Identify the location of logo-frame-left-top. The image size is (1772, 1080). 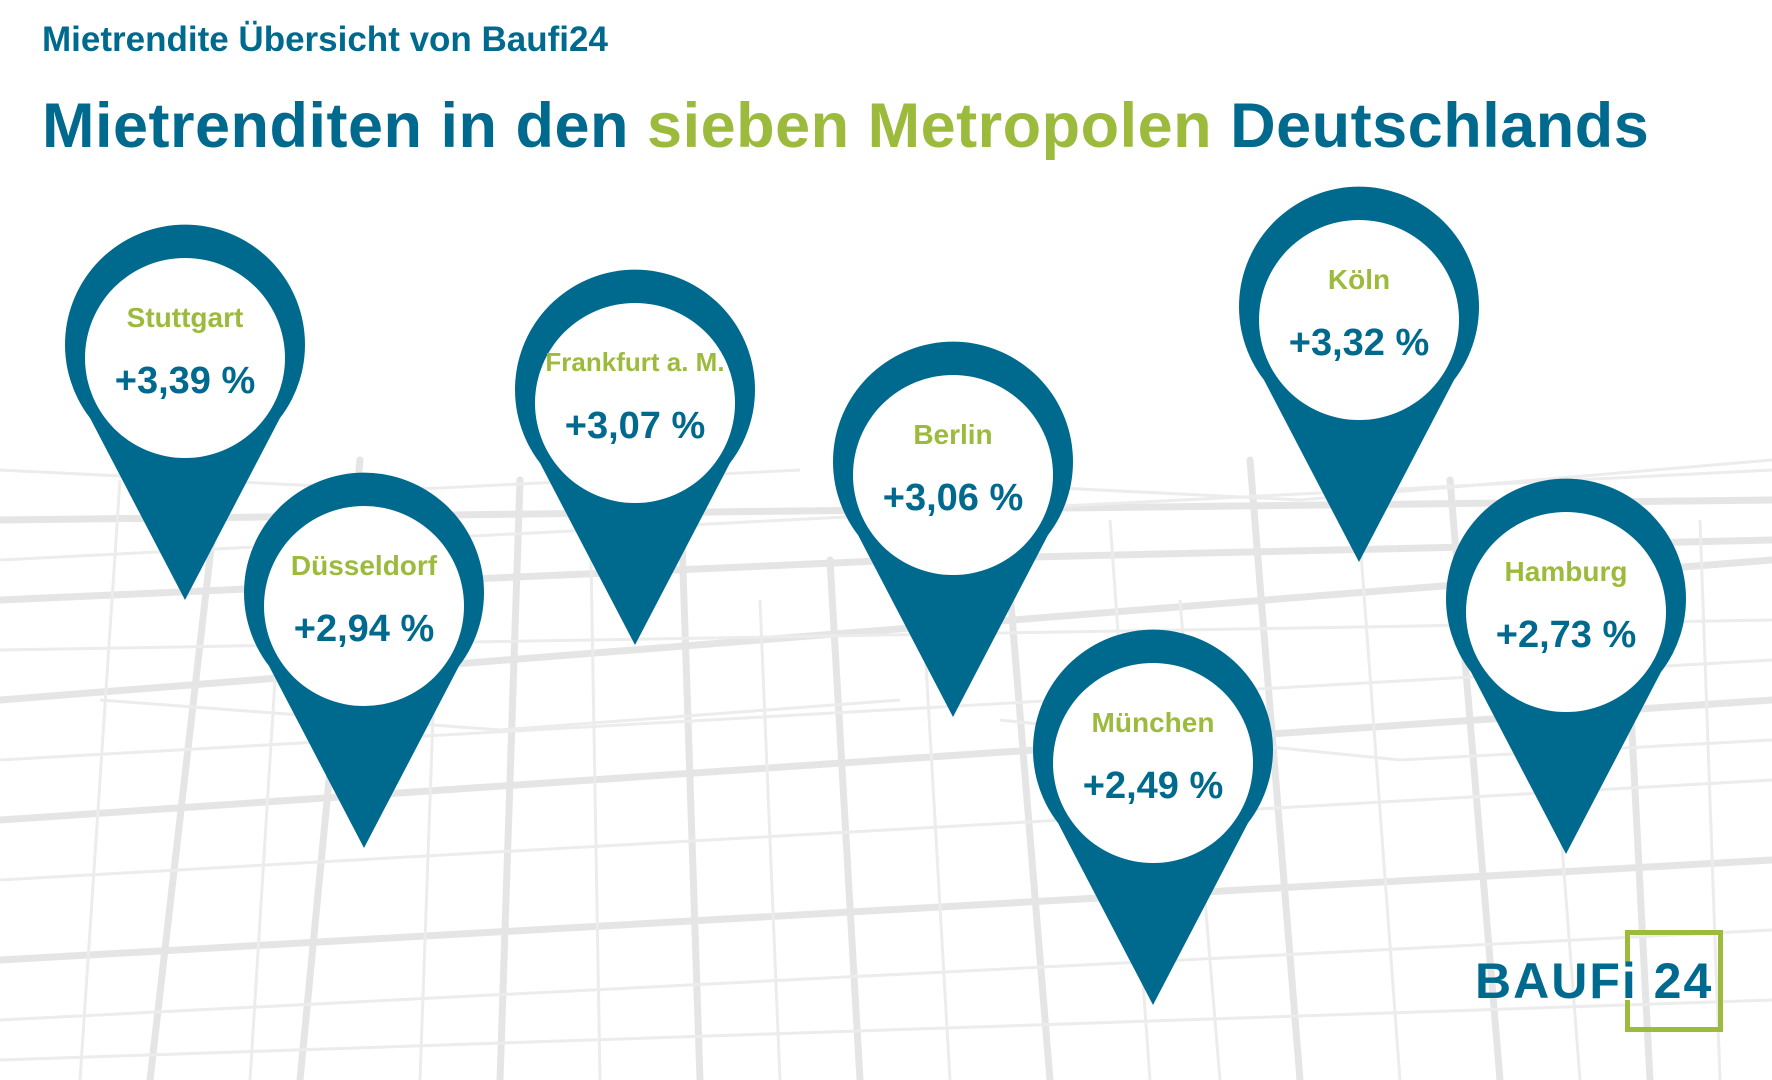
(1627, 946).